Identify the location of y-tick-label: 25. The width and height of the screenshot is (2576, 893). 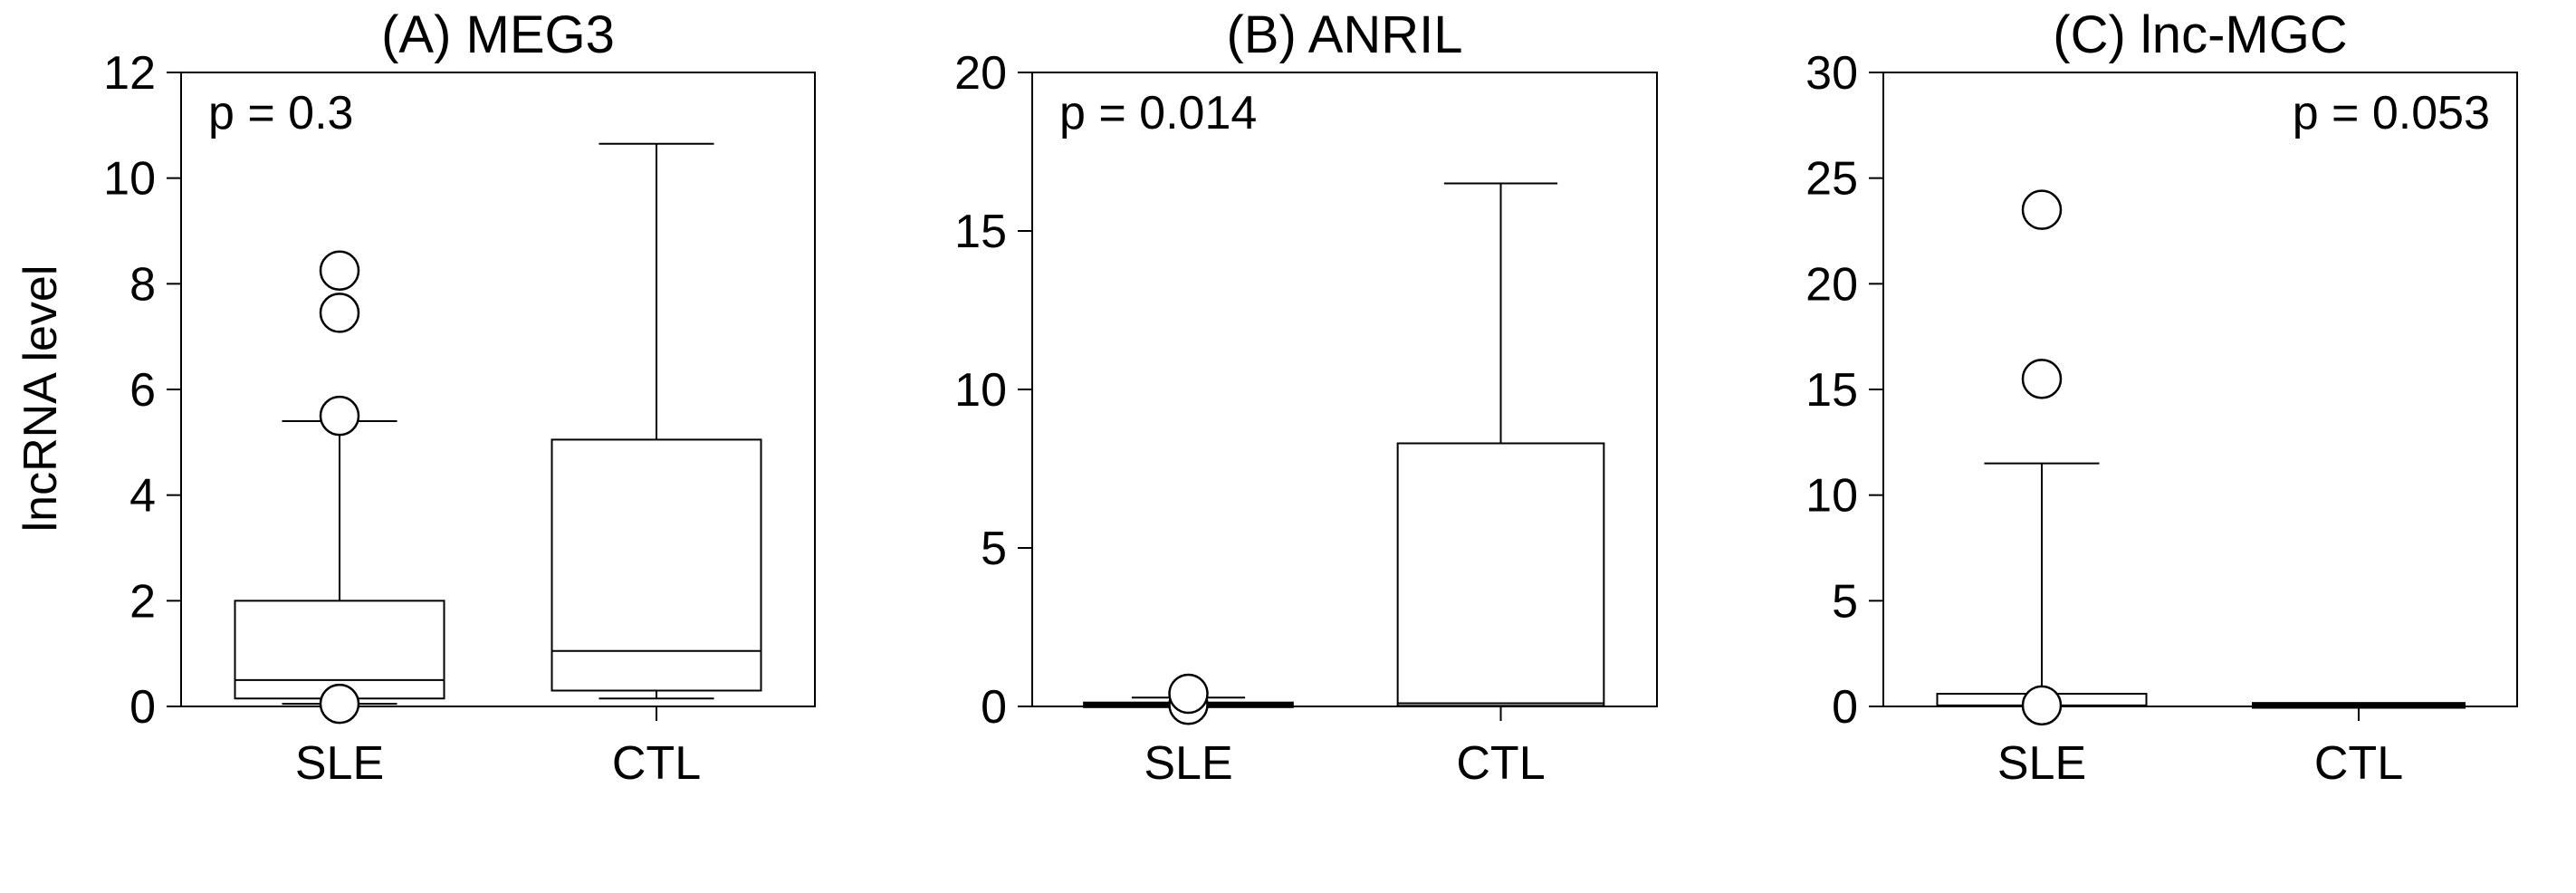
(1831, 179).